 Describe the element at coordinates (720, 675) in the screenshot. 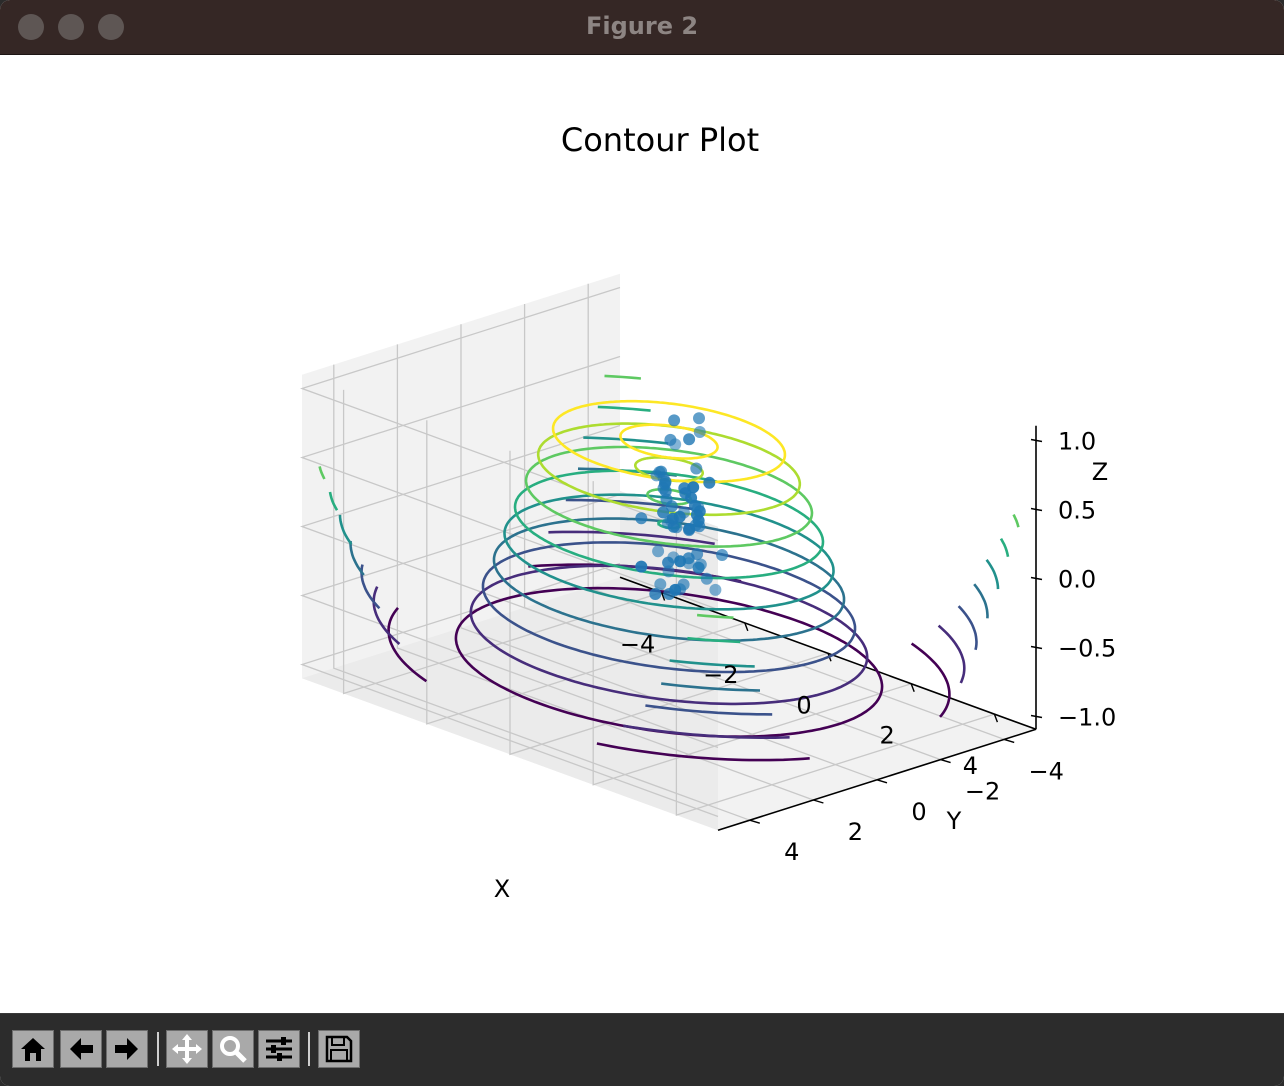

I see `x-tick-label: −2` at that location.